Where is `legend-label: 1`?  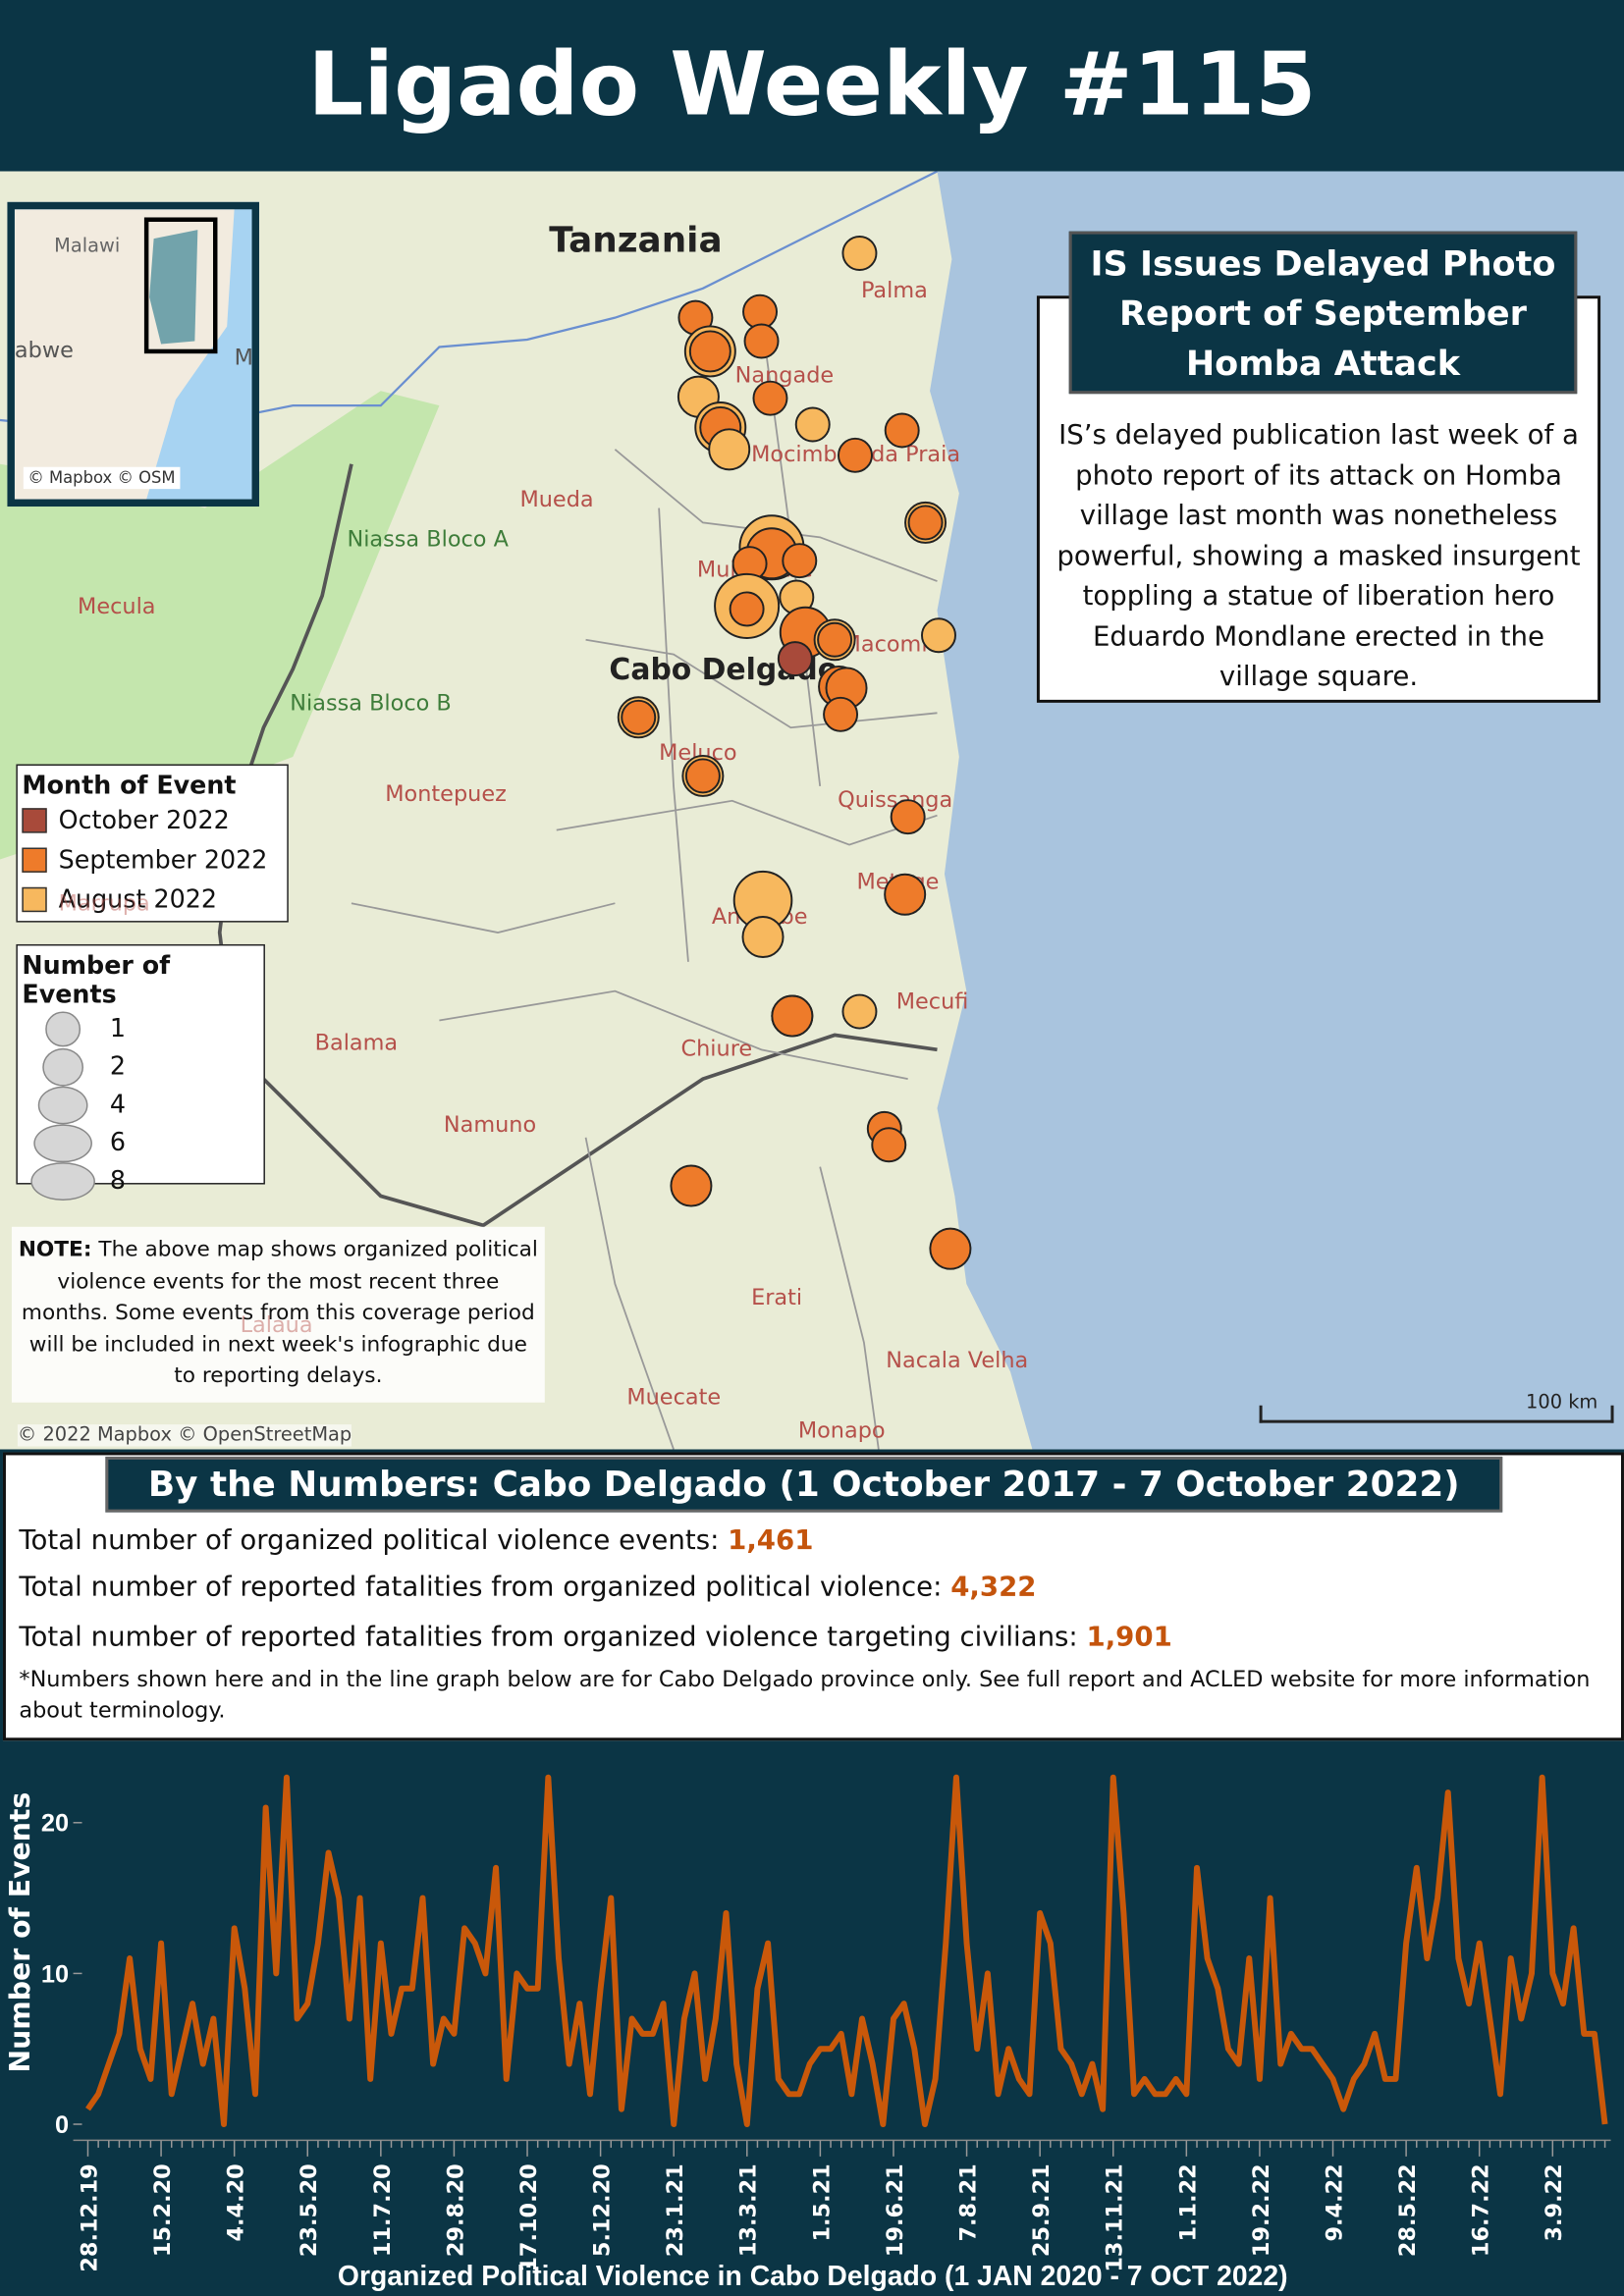
legend-label: 1 is located at coordinates (118, 1030).